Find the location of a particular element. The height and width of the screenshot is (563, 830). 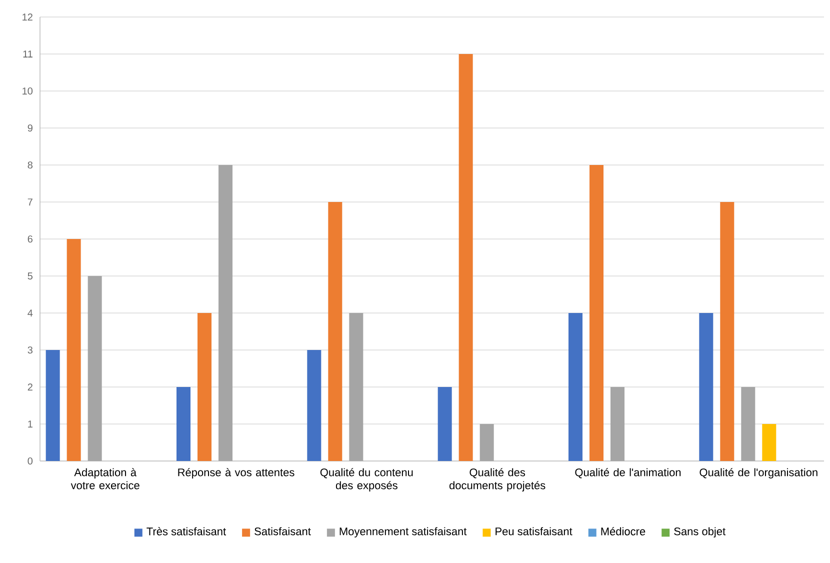

x-tick-label: Qualité du contenu des exposés is located at coordinates (366, 480).